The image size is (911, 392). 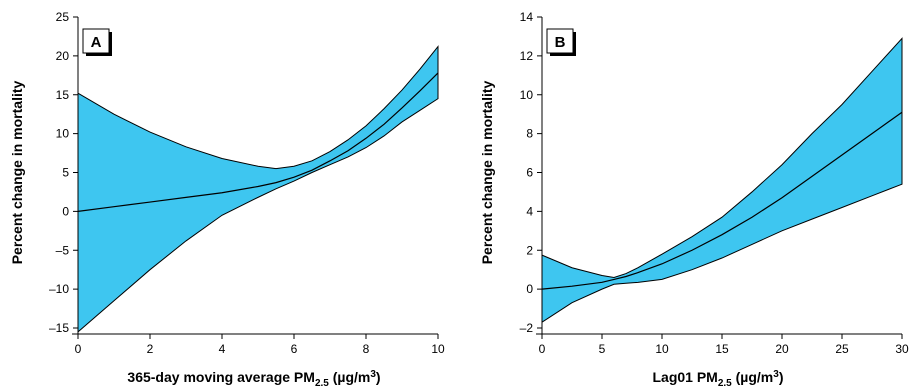 I want to click on estimate-line-a, so click(x=258, y=142).